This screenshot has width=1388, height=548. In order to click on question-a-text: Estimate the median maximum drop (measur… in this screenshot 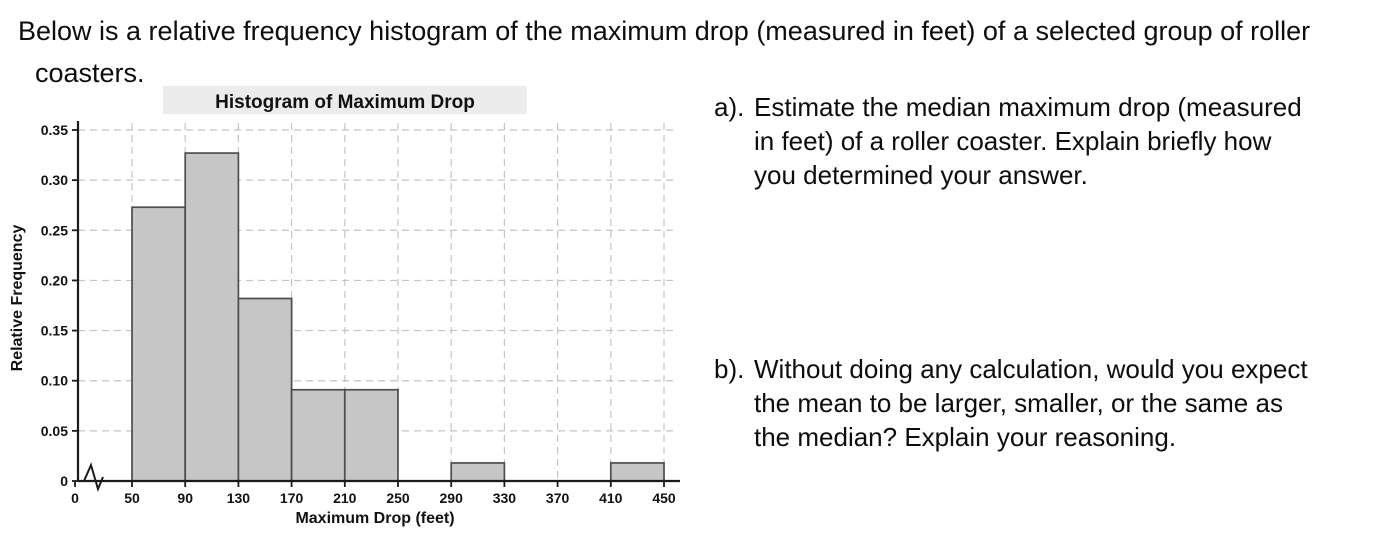, I will do `click(1028, 141)`.